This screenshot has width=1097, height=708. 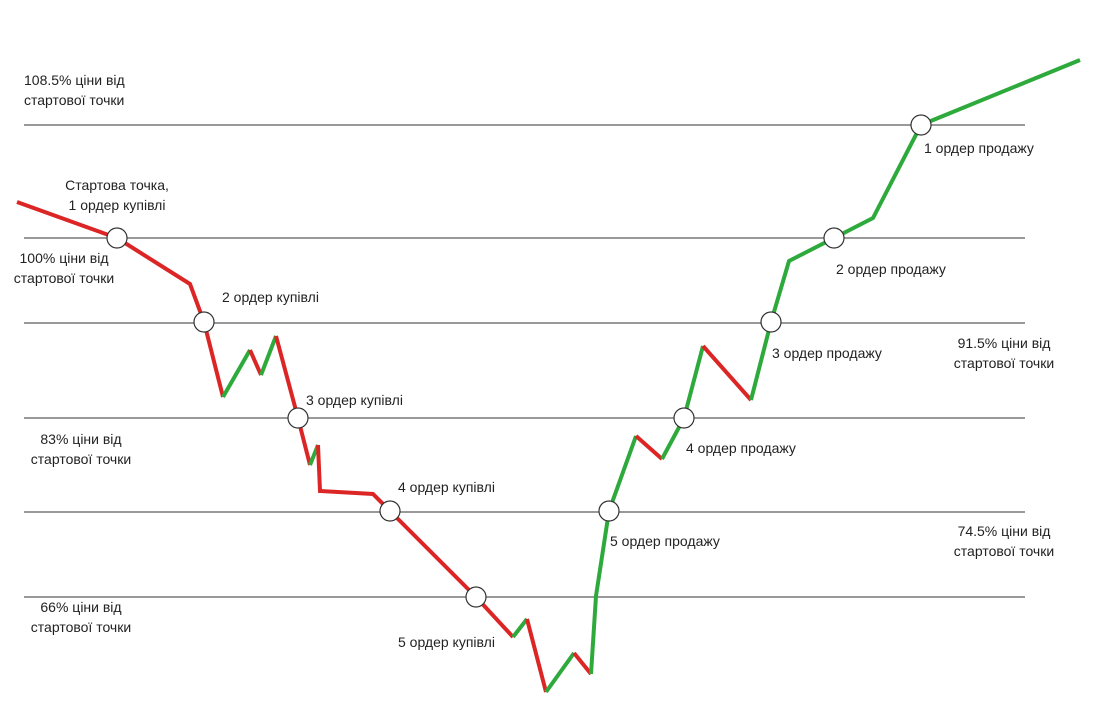 I want to click on sell-order-3-marker, so click(x=771, y=322).